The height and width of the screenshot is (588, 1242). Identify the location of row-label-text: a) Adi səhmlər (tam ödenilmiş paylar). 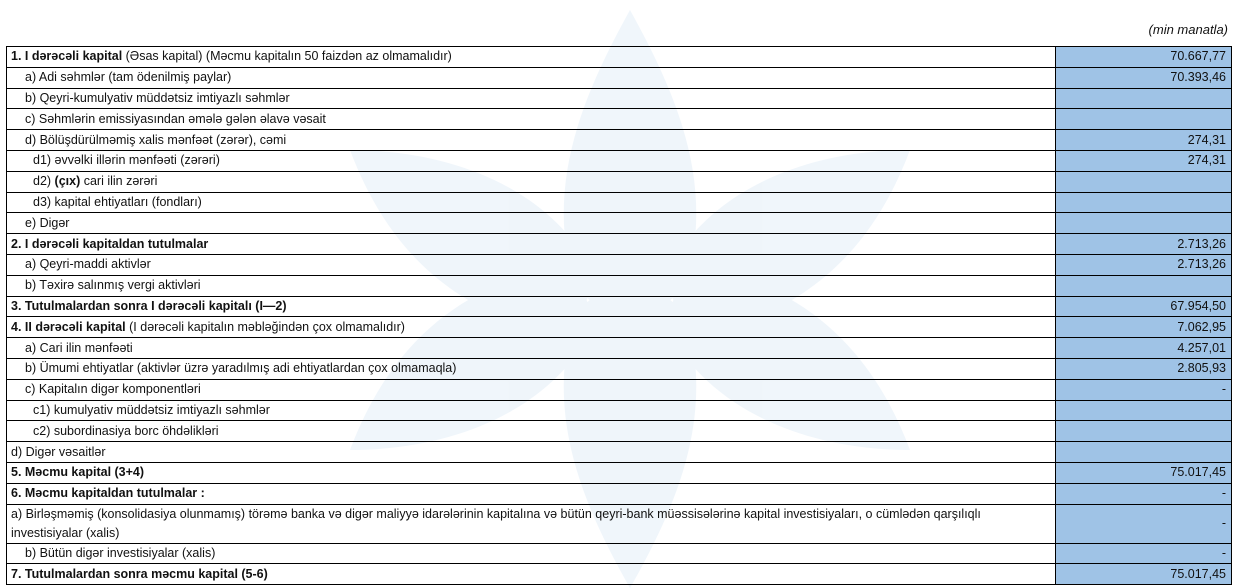
(128, 77).